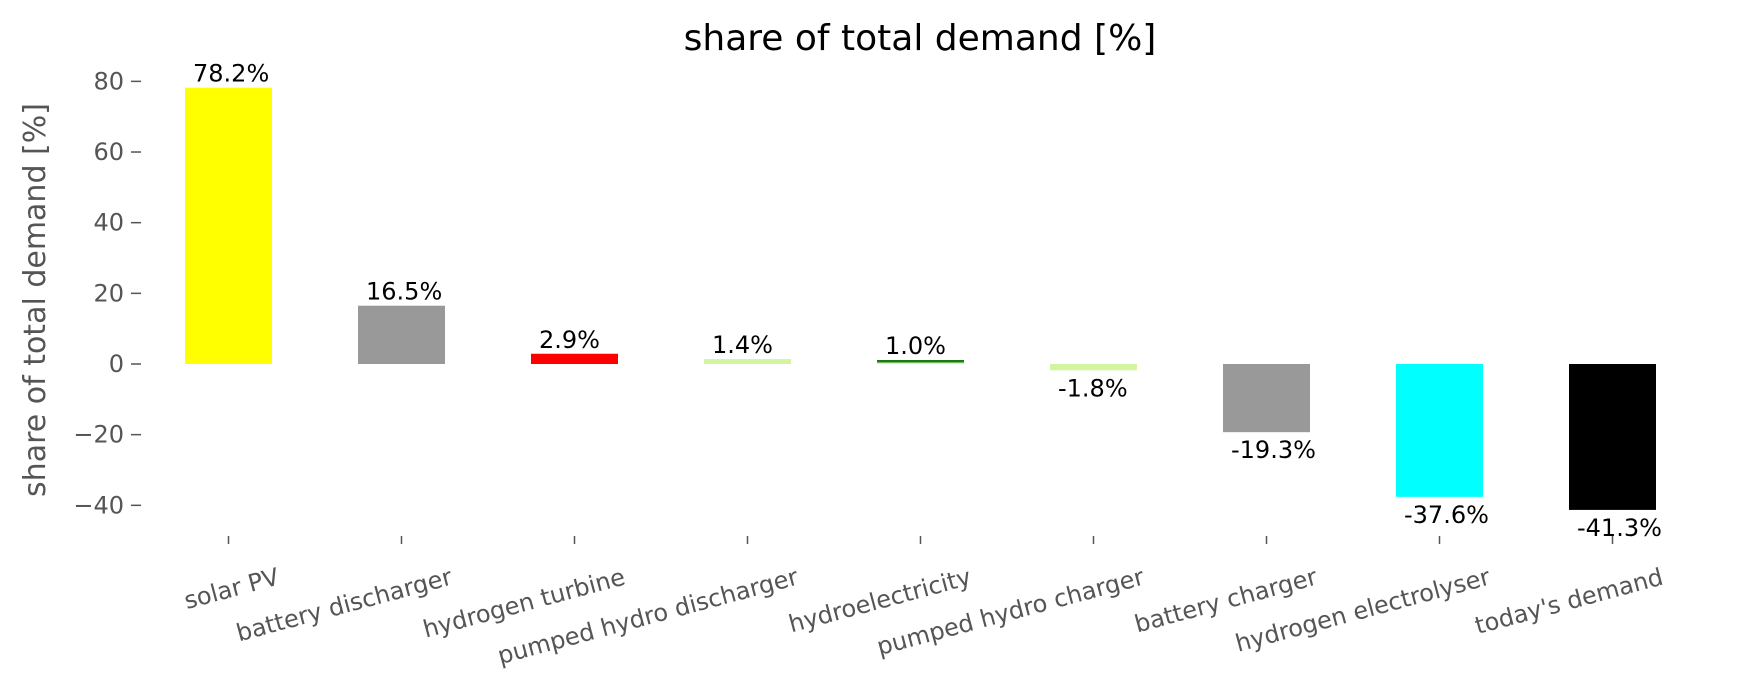  I want to click on y-tick-label: 20, so click(108, 293).